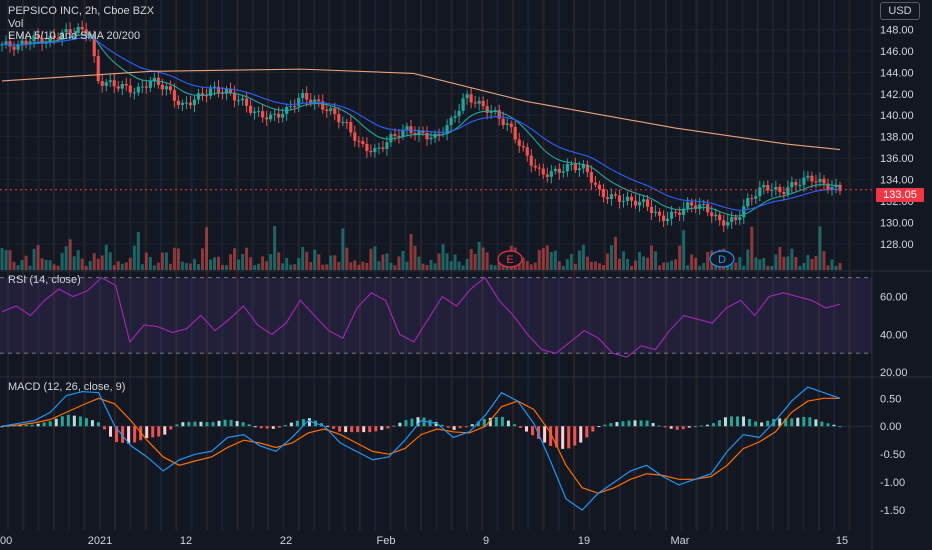  I want to click on currency-button: USD, so click(900, 11).